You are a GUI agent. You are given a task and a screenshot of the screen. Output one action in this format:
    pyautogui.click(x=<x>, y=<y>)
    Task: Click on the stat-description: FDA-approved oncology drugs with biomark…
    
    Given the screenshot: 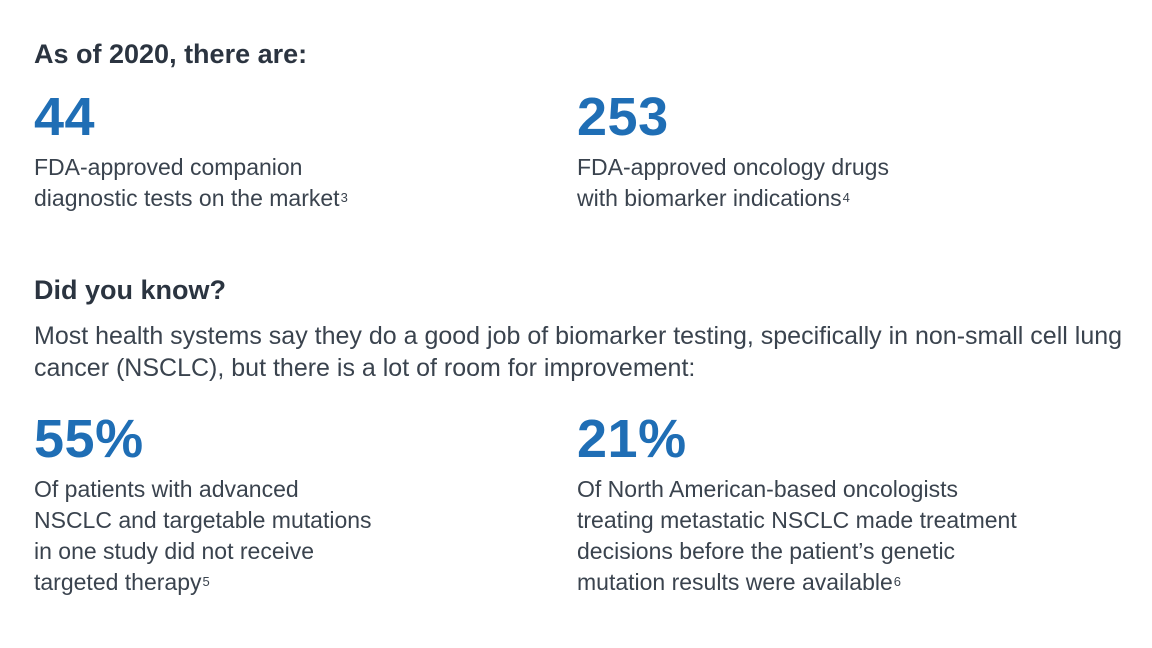 What is the action you would take?
    pyautogui.click(x=733, y=183)
    